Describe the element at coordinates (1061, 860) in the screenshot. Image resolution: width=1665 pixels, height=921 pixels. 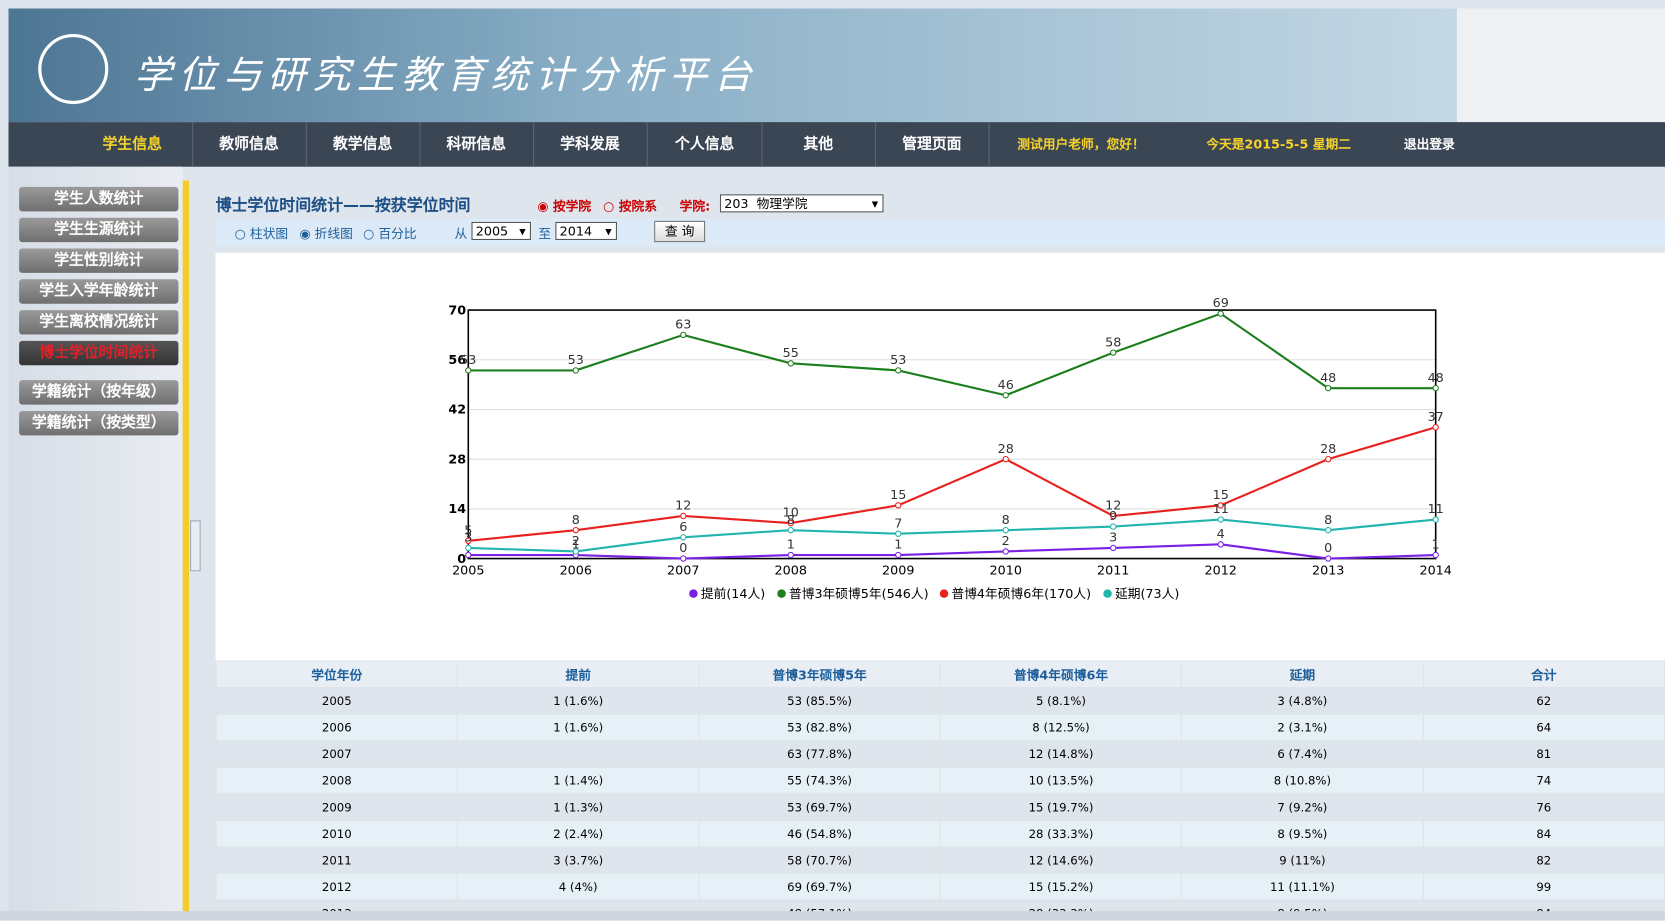
I see `cell: 12 (14.6%)` at that location.